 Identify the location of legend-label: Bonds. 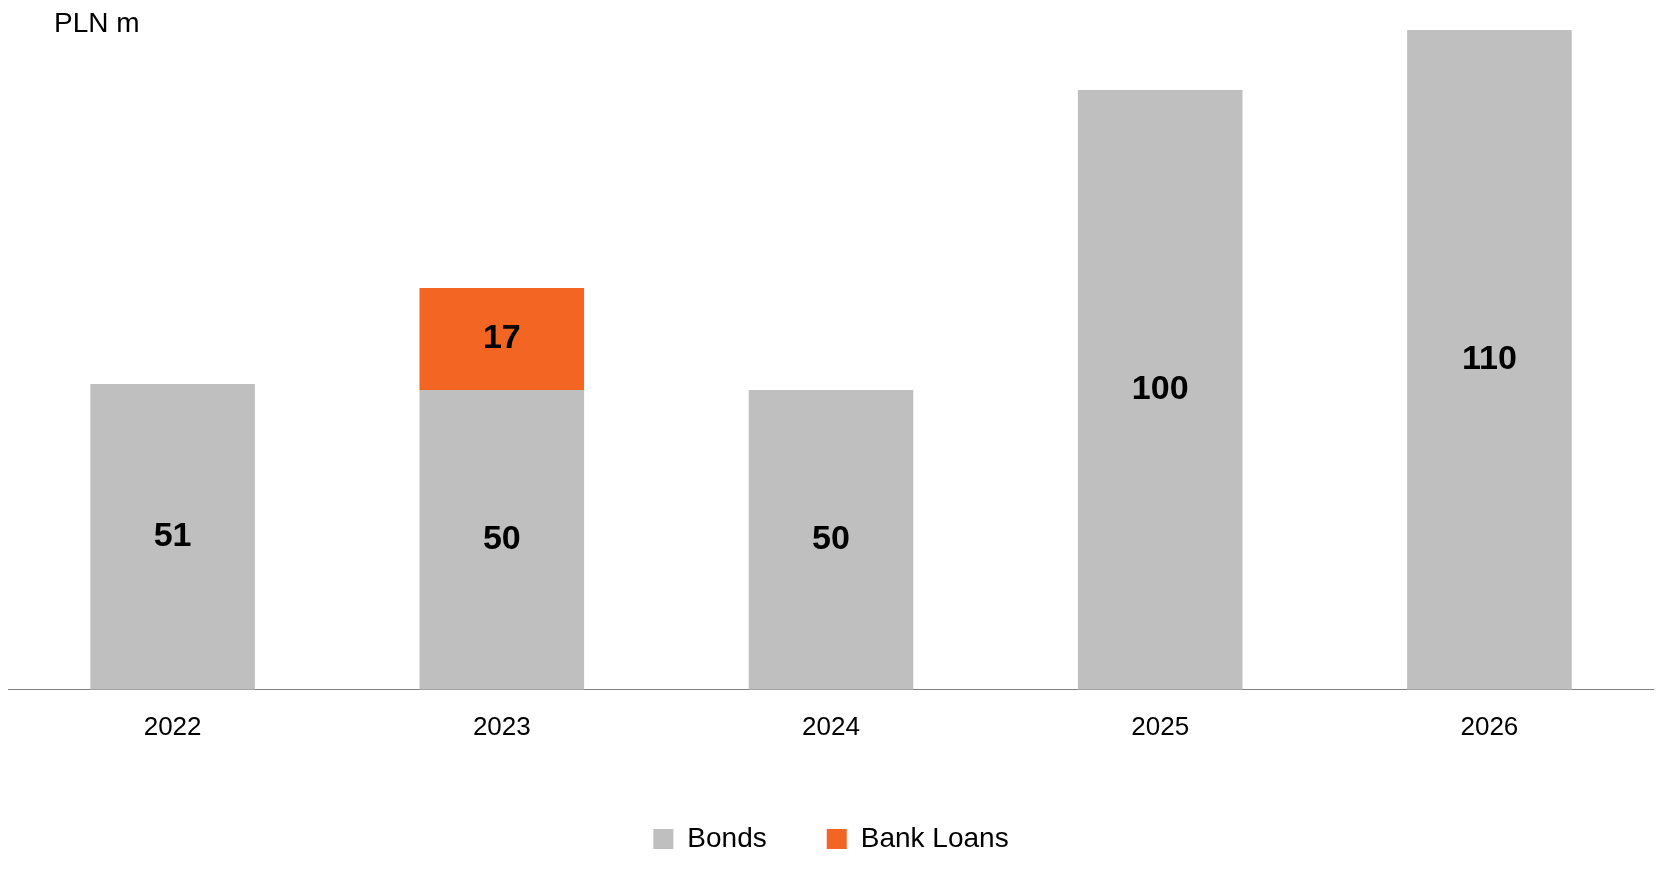
(727, 837).